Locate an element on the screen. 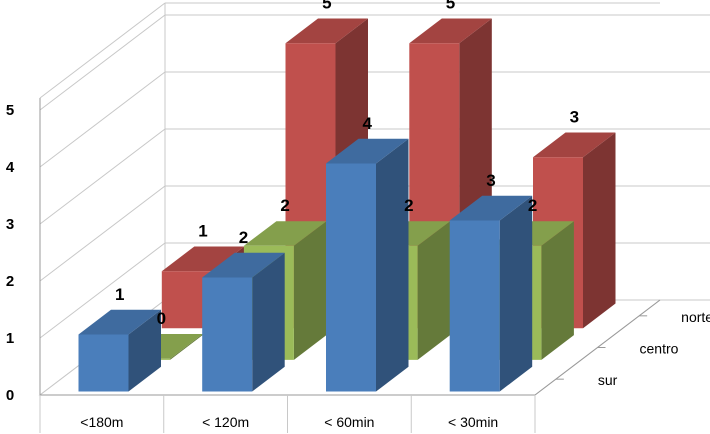 The image size is (710, 434). category-label: < 60min is located at coordinates (349, 422).